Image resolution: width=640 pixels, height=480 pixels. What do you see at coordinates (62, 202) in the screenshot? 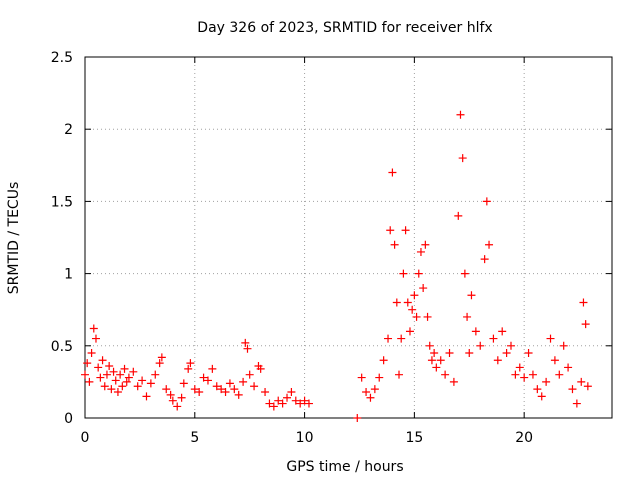
I see `y-tick-label-3: 1.5` at bounding box center [62, 202].